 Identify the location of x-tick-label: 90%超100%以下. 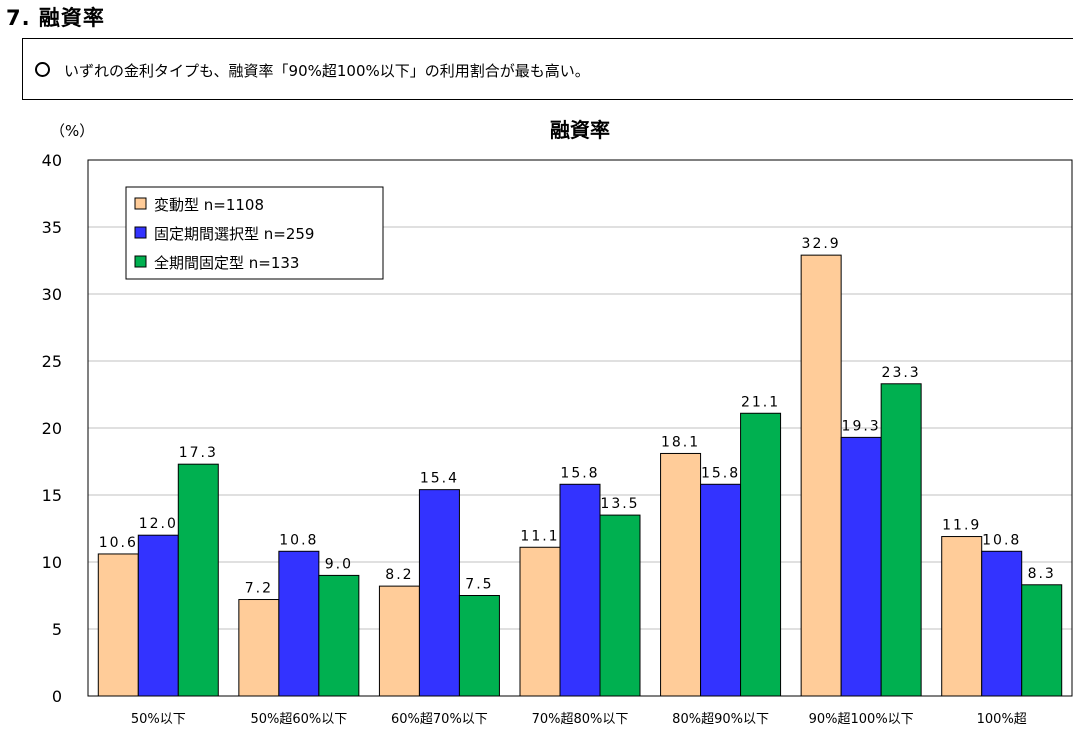
(861, 719).